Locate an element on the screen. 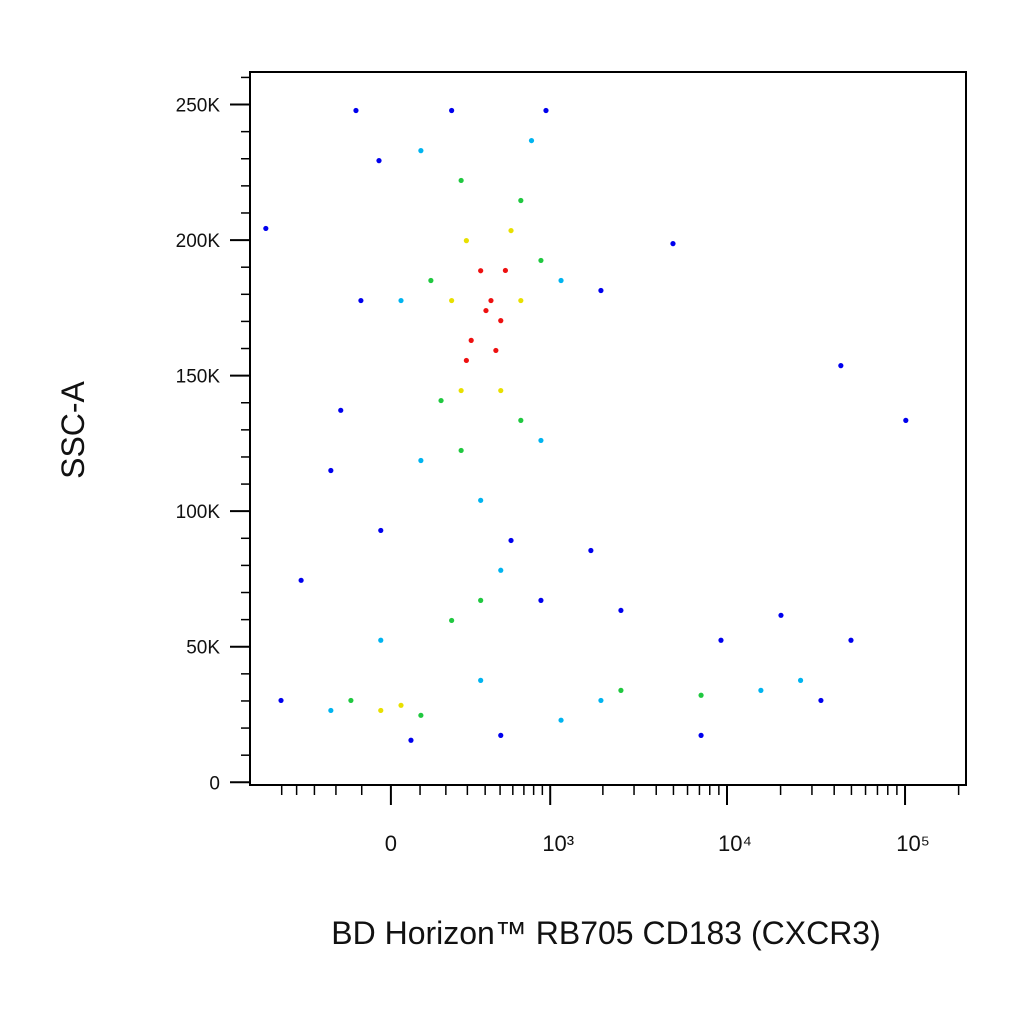  x-tick-label: 10⁴ is located at coordinates (735, 843).